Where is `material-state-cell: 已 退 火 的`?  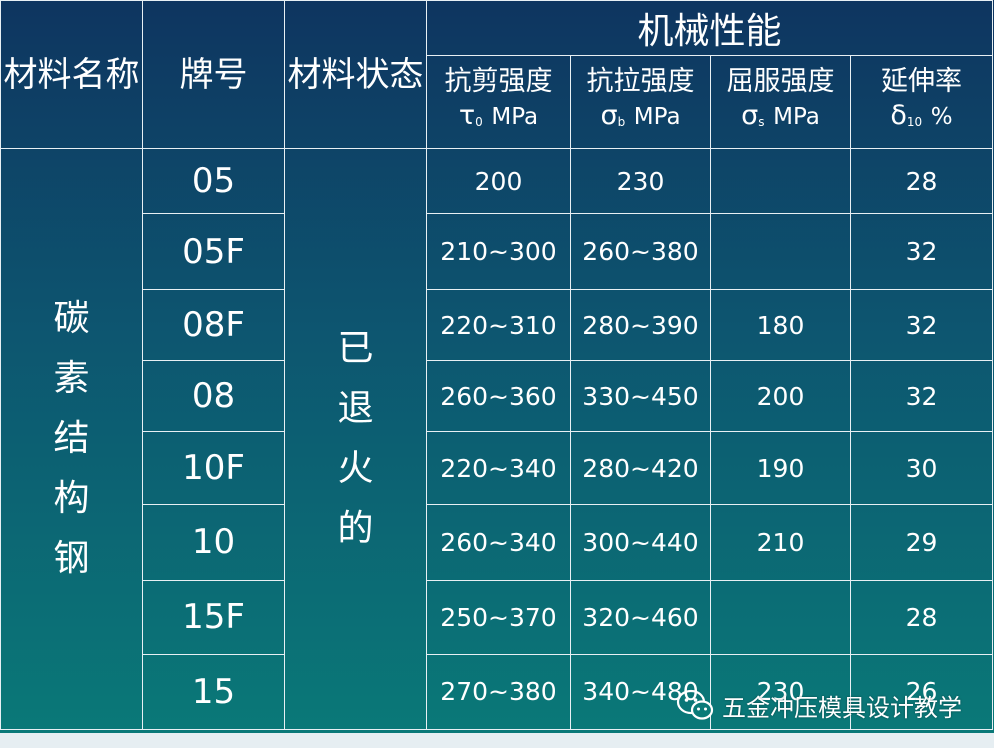
material-state-cell: 已 退 火 的 is located at coordinates (355, 439).